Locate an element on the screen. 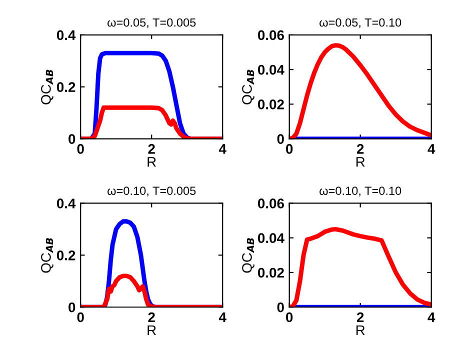 The image size is (474, 349). chart-title: ω=0.05, T=0.005 is located at coordinates (152, 23).